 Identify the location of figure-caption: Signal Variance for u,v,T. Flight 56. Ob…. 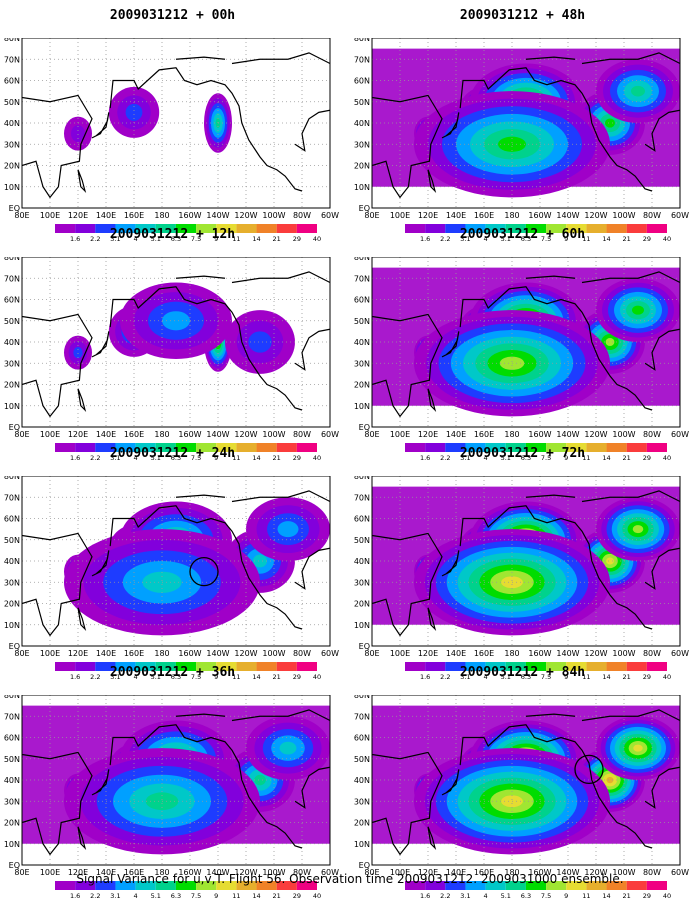
(350, 879).